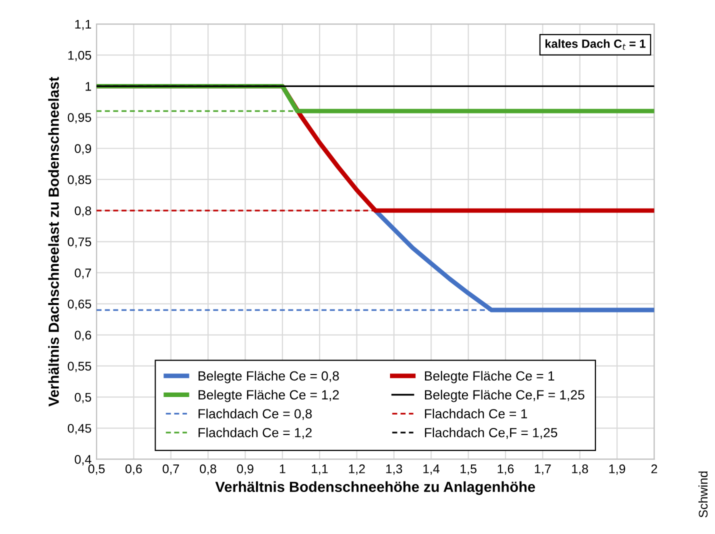 This screenshot has width=715, height=534. I want to click on x-tick-label: 2, so click(654, 469).